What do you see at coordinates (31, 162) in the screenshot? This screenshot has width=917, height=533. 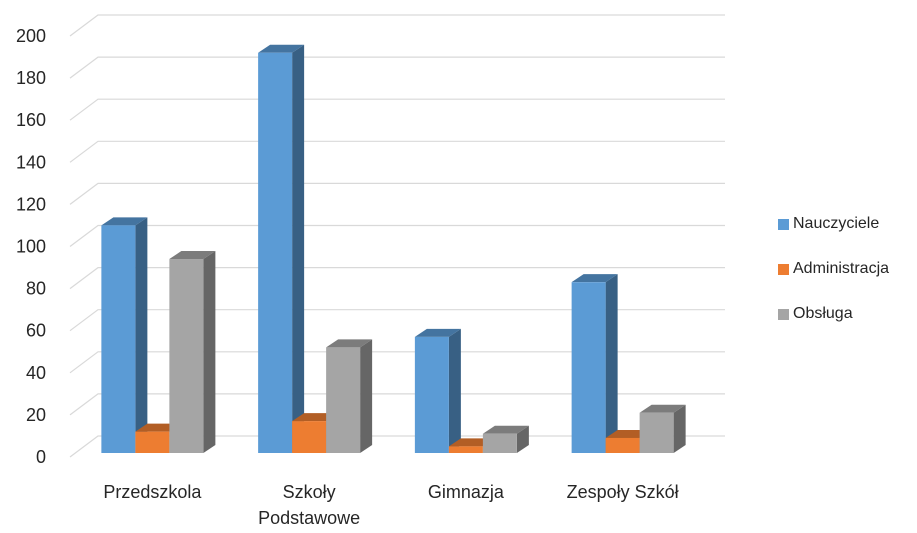 I see `y-tick-label: 140` at bounding box center [31, 162].